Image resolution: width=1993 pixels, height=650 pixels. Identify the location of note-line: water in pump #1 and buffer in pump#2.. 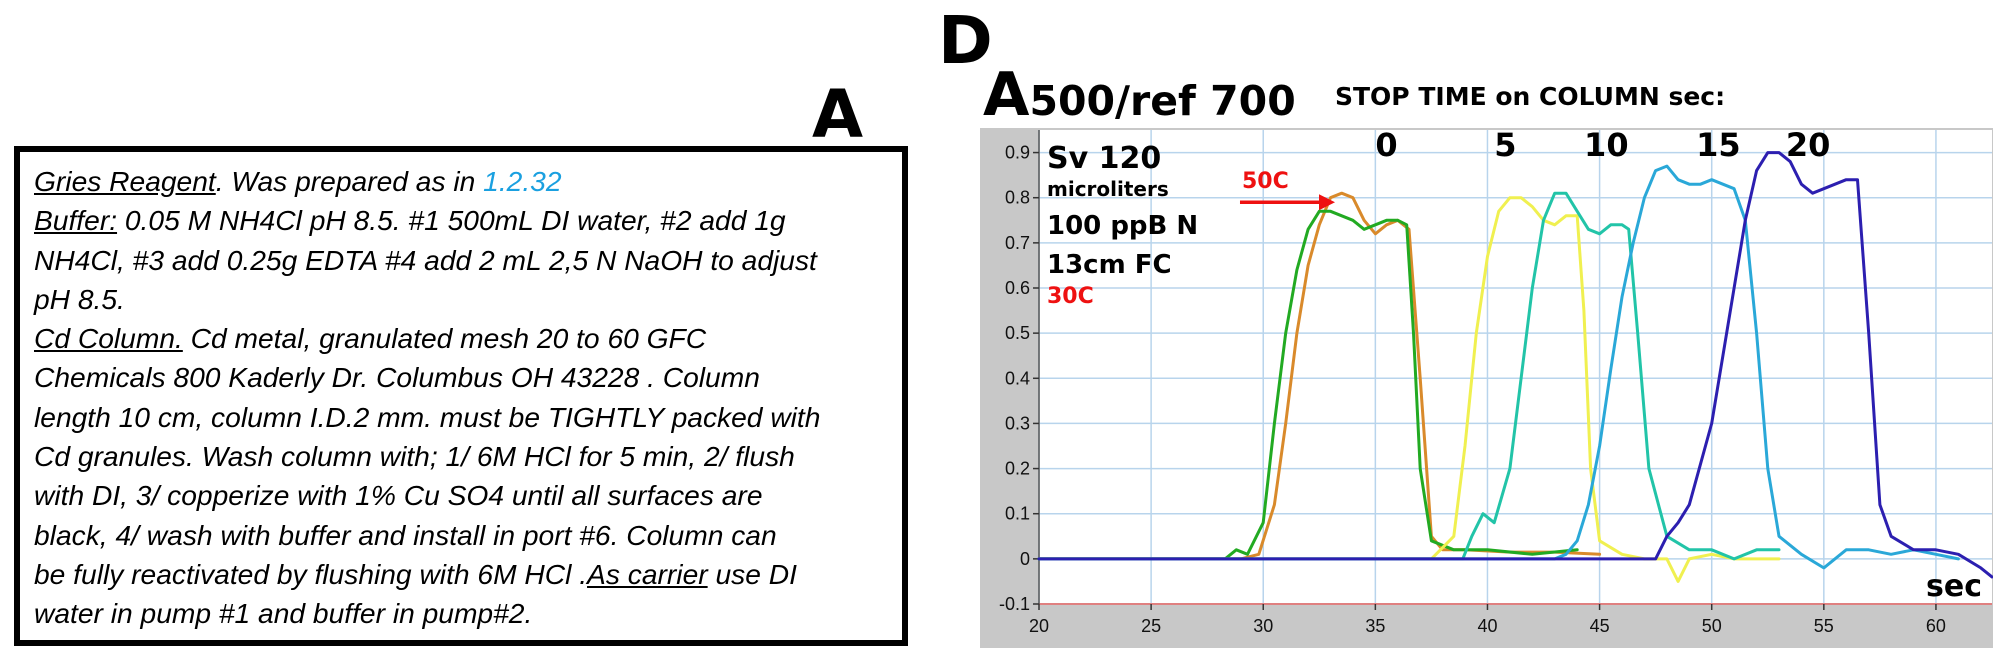
(283, 613).